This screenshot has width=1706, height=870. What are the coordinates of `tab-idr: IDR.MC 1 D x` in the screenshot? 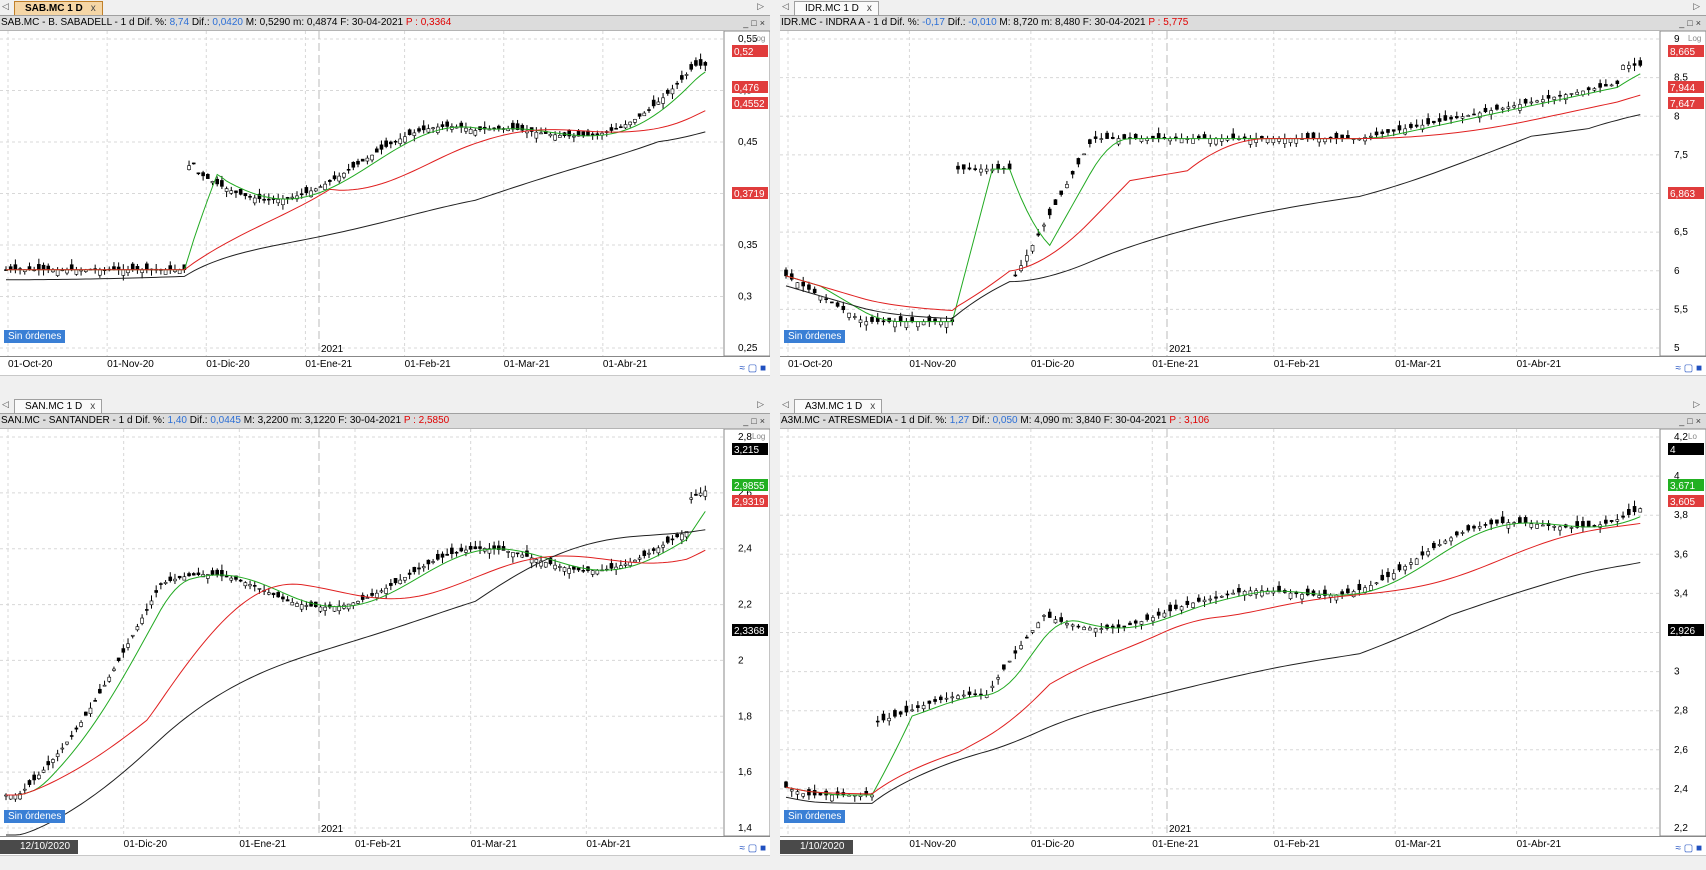 It's located at (836, 8).